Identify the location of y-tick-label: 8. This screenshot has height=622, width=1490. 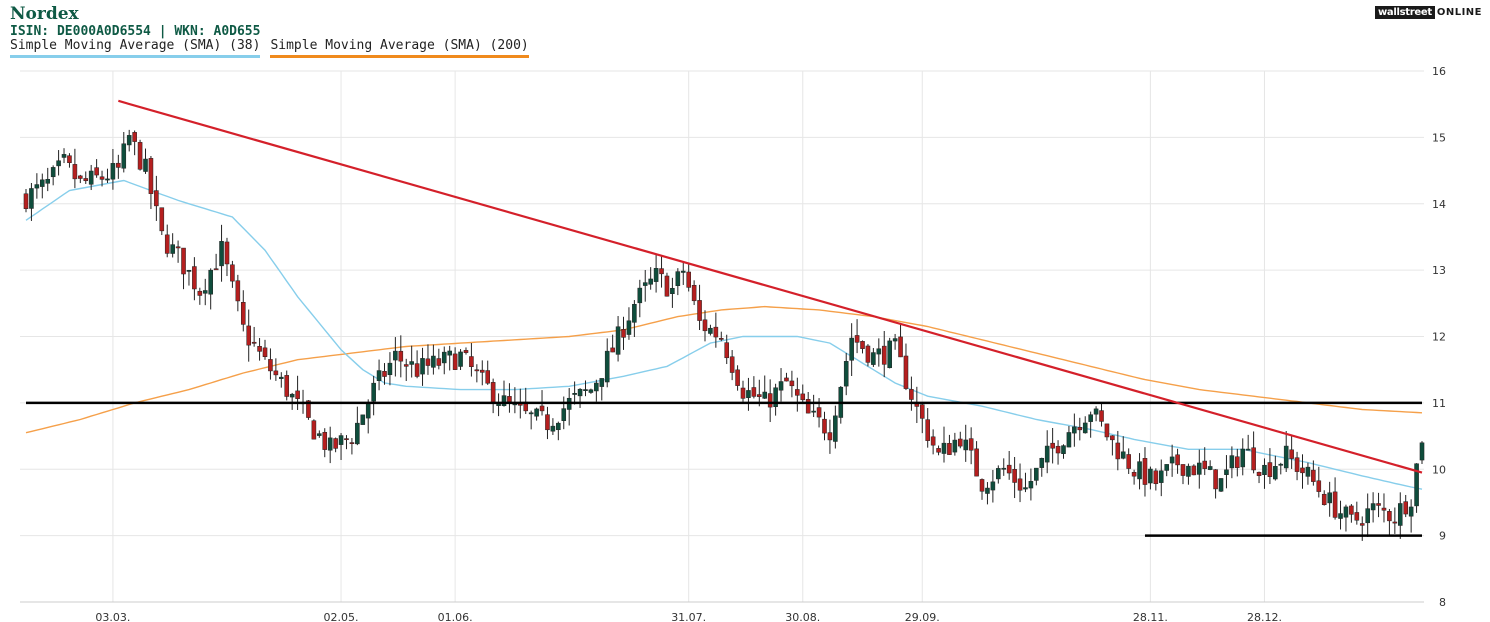
(1442, 602).